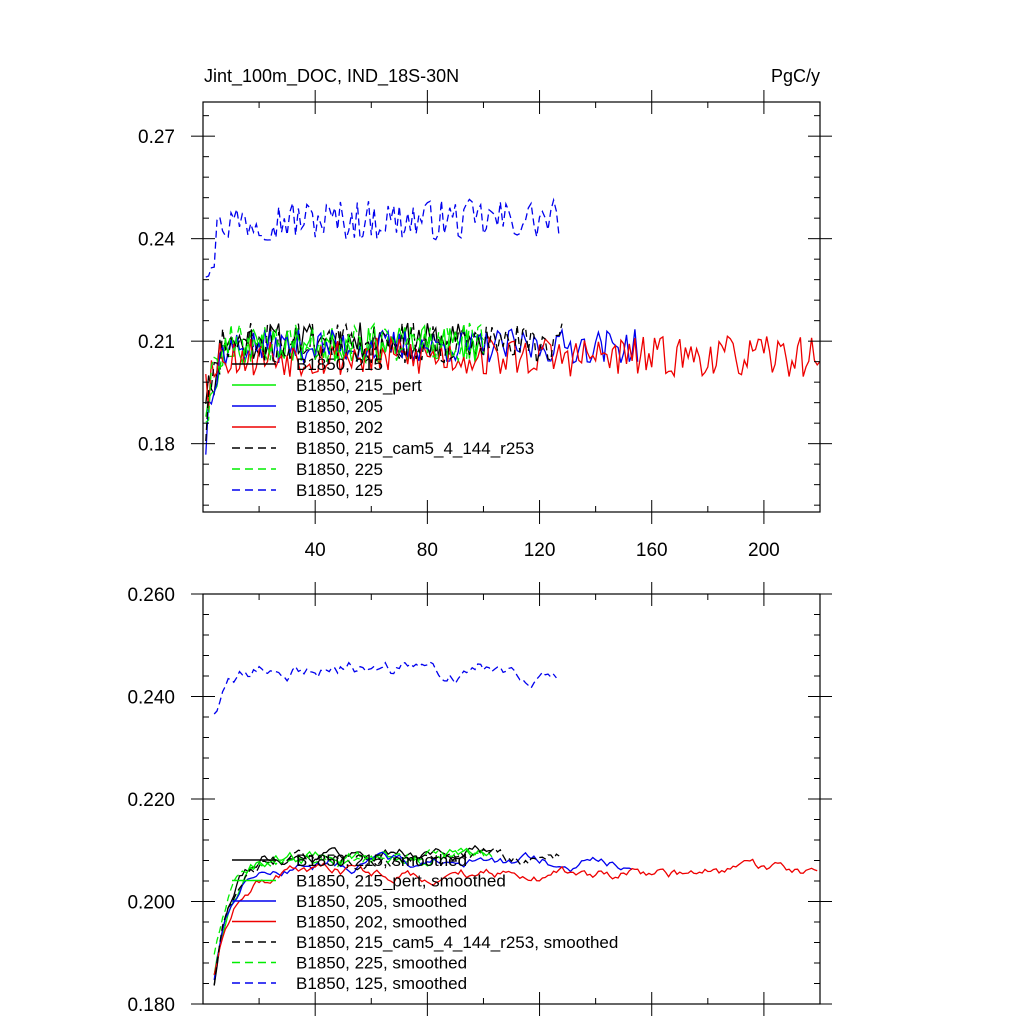 The width and height of the screenshot is (1024, 1024). Describe the element at coordinates (359, 385) in the screenshot. I see `legend-label-1: B1850, 215_pert` at that location.